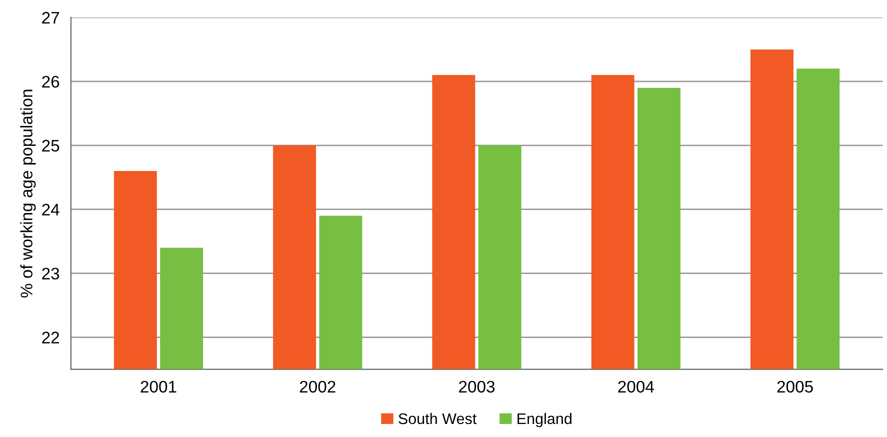 The image size is (887, 437). Describe the element at coordinates (545, 420) in the screenshot. I see `legend-label: England` at that location.